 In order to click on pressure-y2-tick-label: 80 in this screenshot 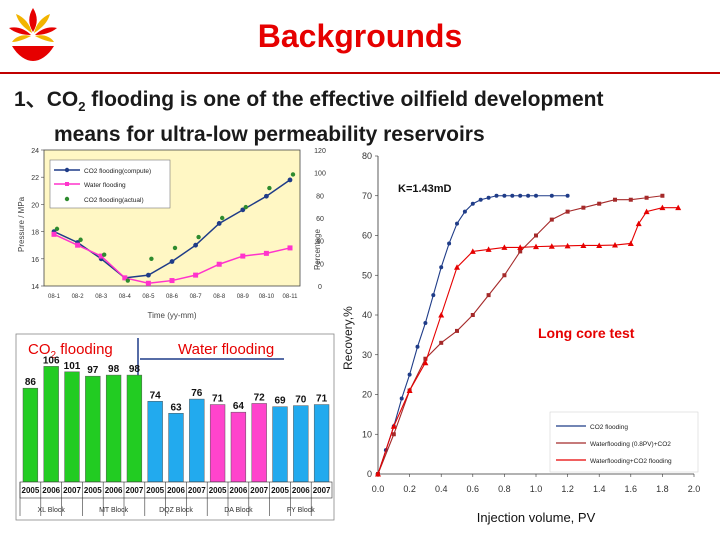, I will do `click(320, 196)`.